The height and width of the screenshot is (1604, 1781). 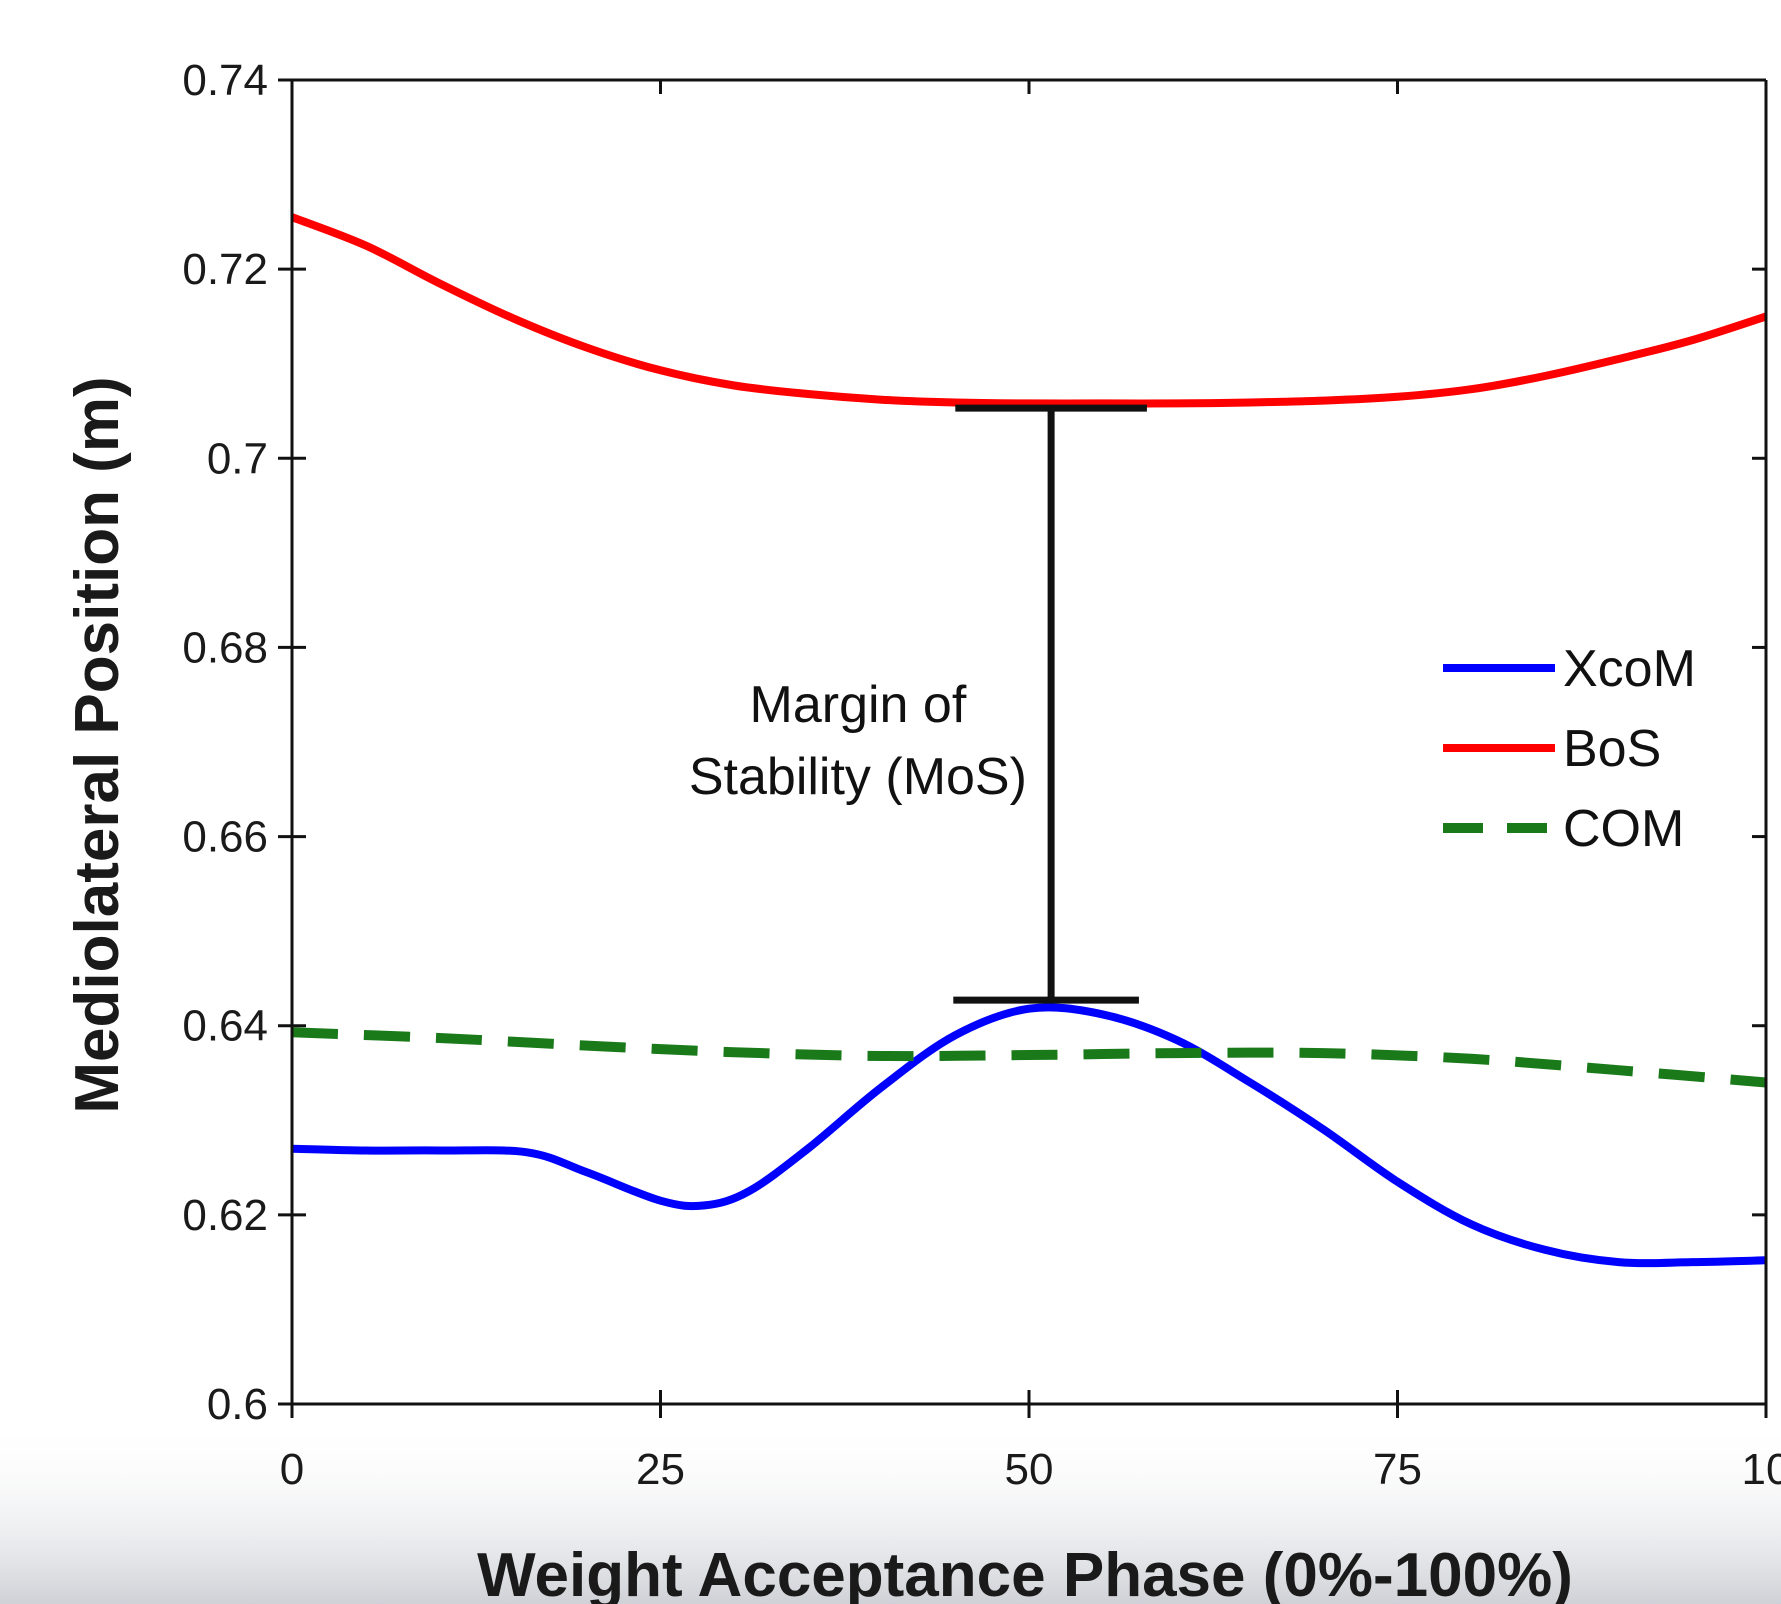 I want to click on y-tick-label: 0.6, so click(x=237, y=1404).